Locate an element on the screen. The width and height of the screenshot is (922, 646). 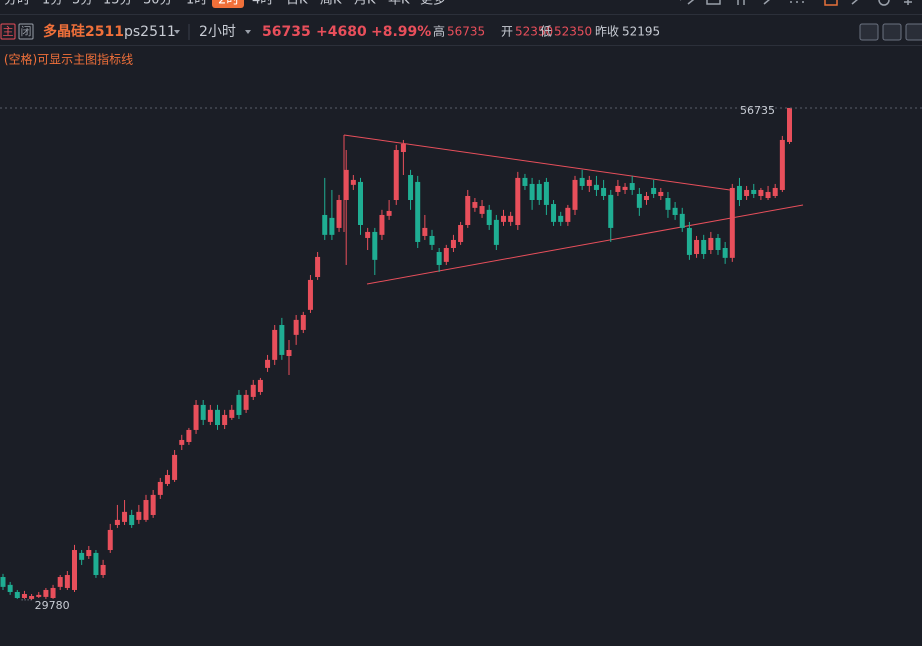
period: 2小时 is located at coordinates (217, 32).